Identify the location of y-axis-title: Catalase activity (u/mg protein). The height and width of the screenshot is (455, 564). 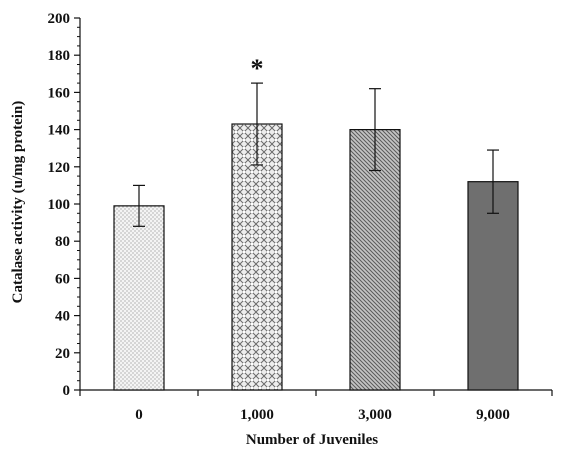
(18, 202).